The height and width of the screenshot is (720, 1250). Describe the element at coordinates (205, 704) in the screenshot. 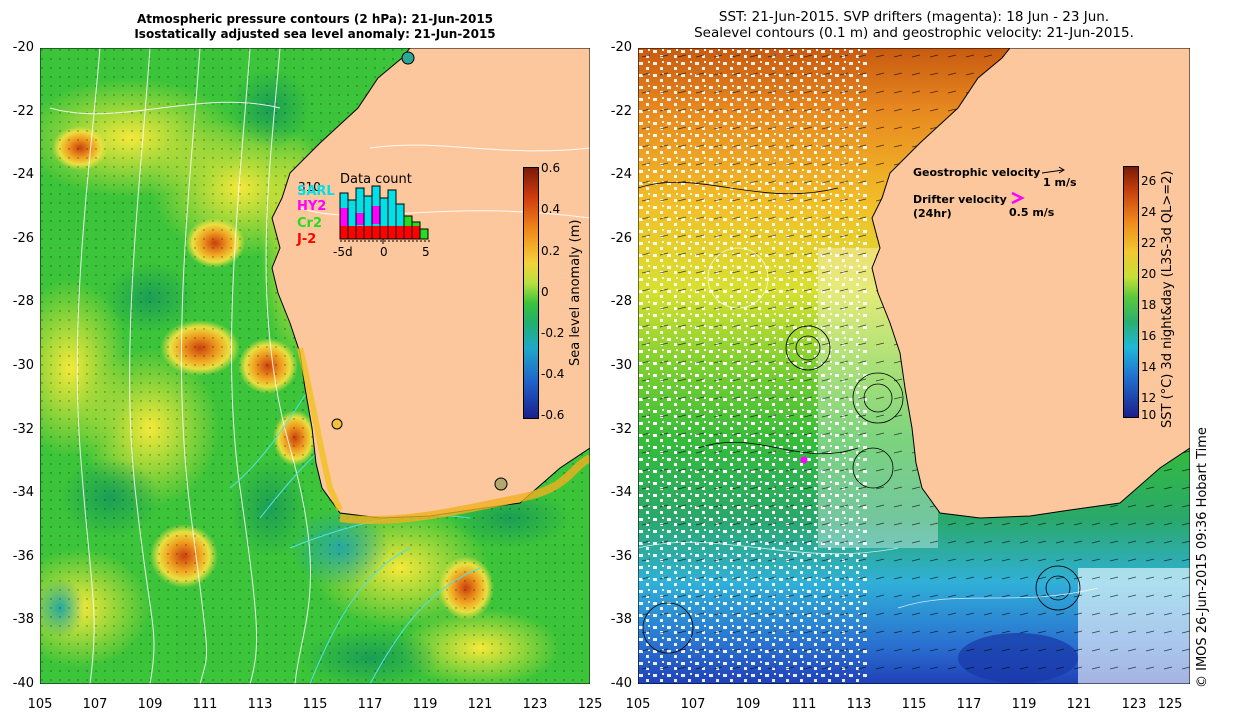

I see `left-xtick: 111` at that location.